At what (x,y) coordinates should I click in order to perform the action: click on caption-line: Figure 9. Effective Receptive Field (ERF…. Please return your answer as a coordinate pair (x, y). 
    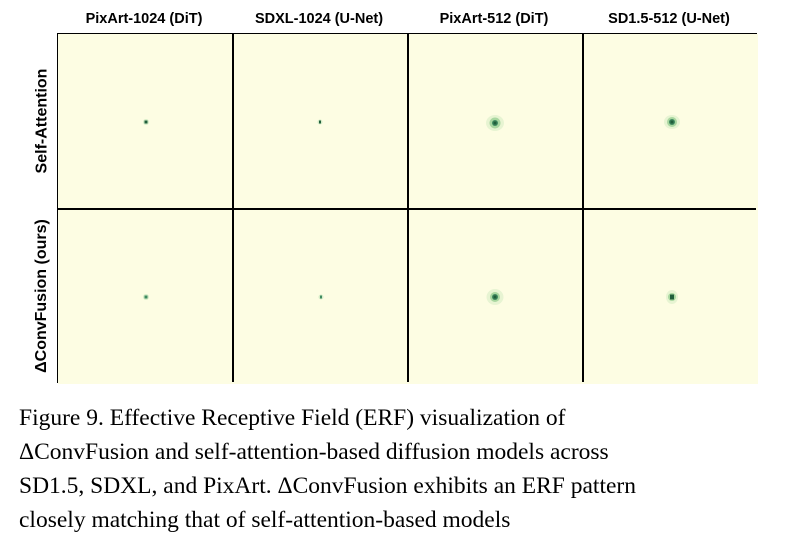
    Looking at the image, I should click on (292, 418).